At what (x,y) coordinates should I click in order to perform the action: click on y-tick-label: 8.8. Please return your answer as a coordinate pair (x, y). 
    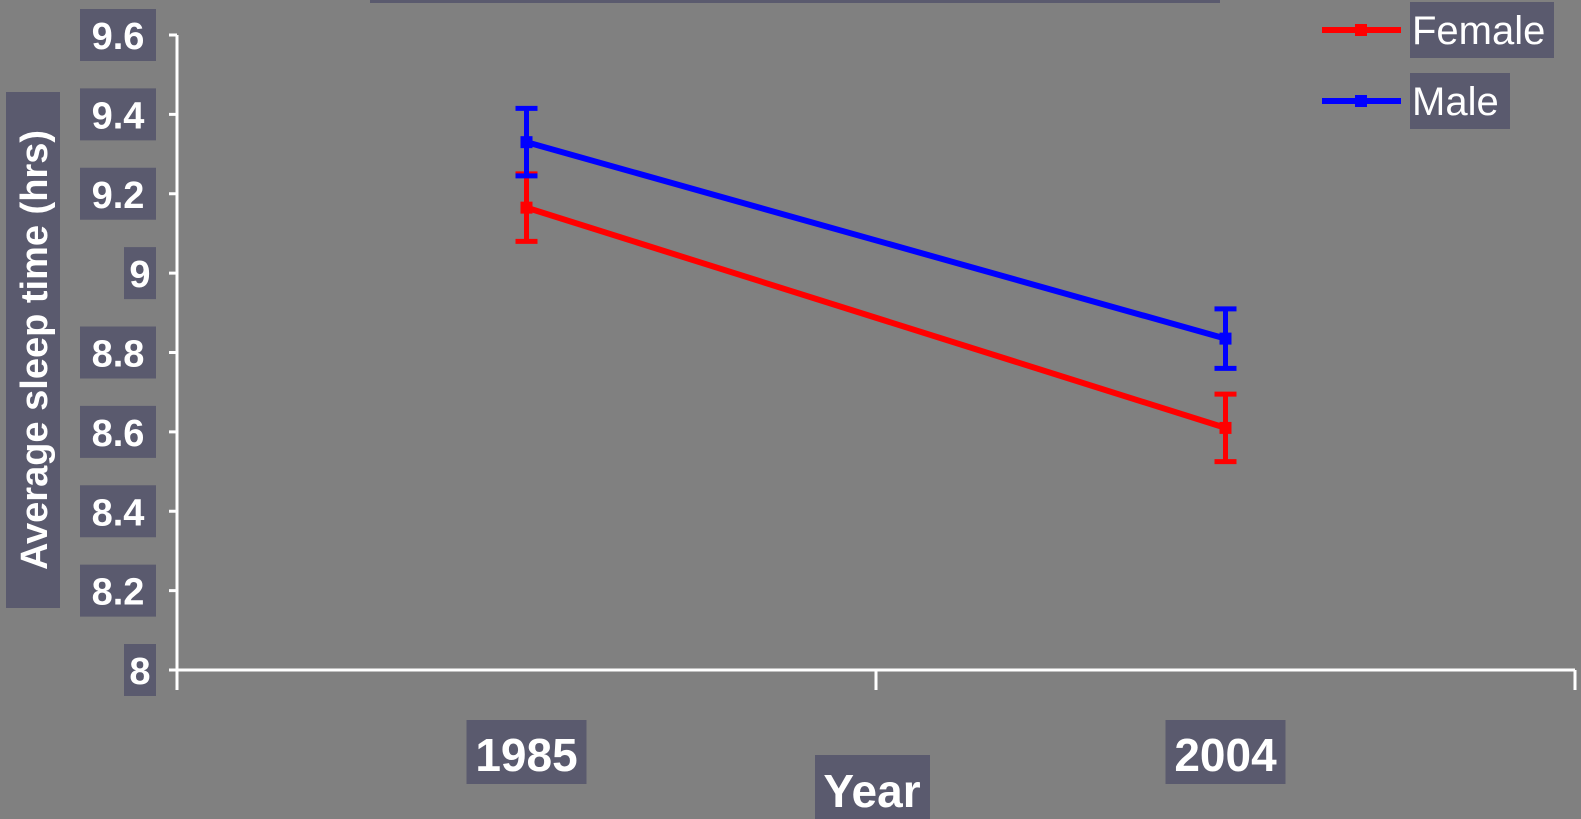
    Looking at the image, I should click on (118, 355).